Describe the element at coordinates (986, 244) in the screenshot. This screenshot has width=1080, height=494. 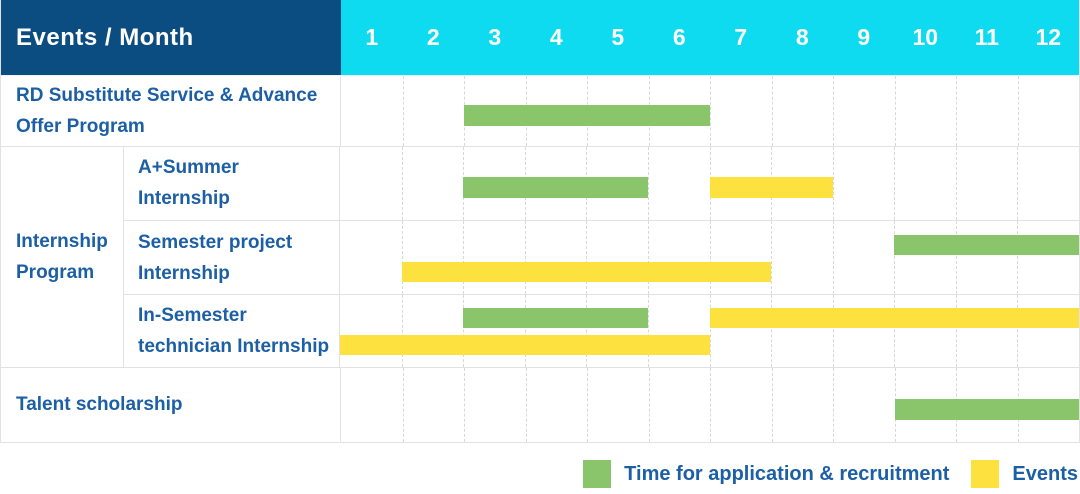
I see `gantt-bar-green-semester` at that location.